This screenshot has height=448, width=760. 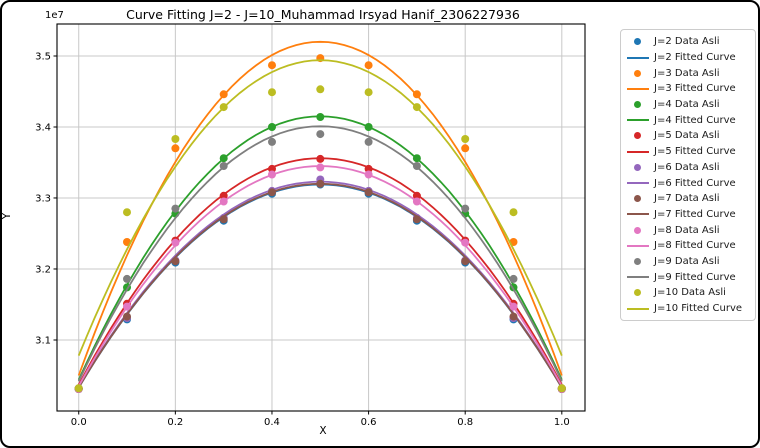 I want to click on legend-item: J=8 Fitted Curve, so click(x=688, y=246).